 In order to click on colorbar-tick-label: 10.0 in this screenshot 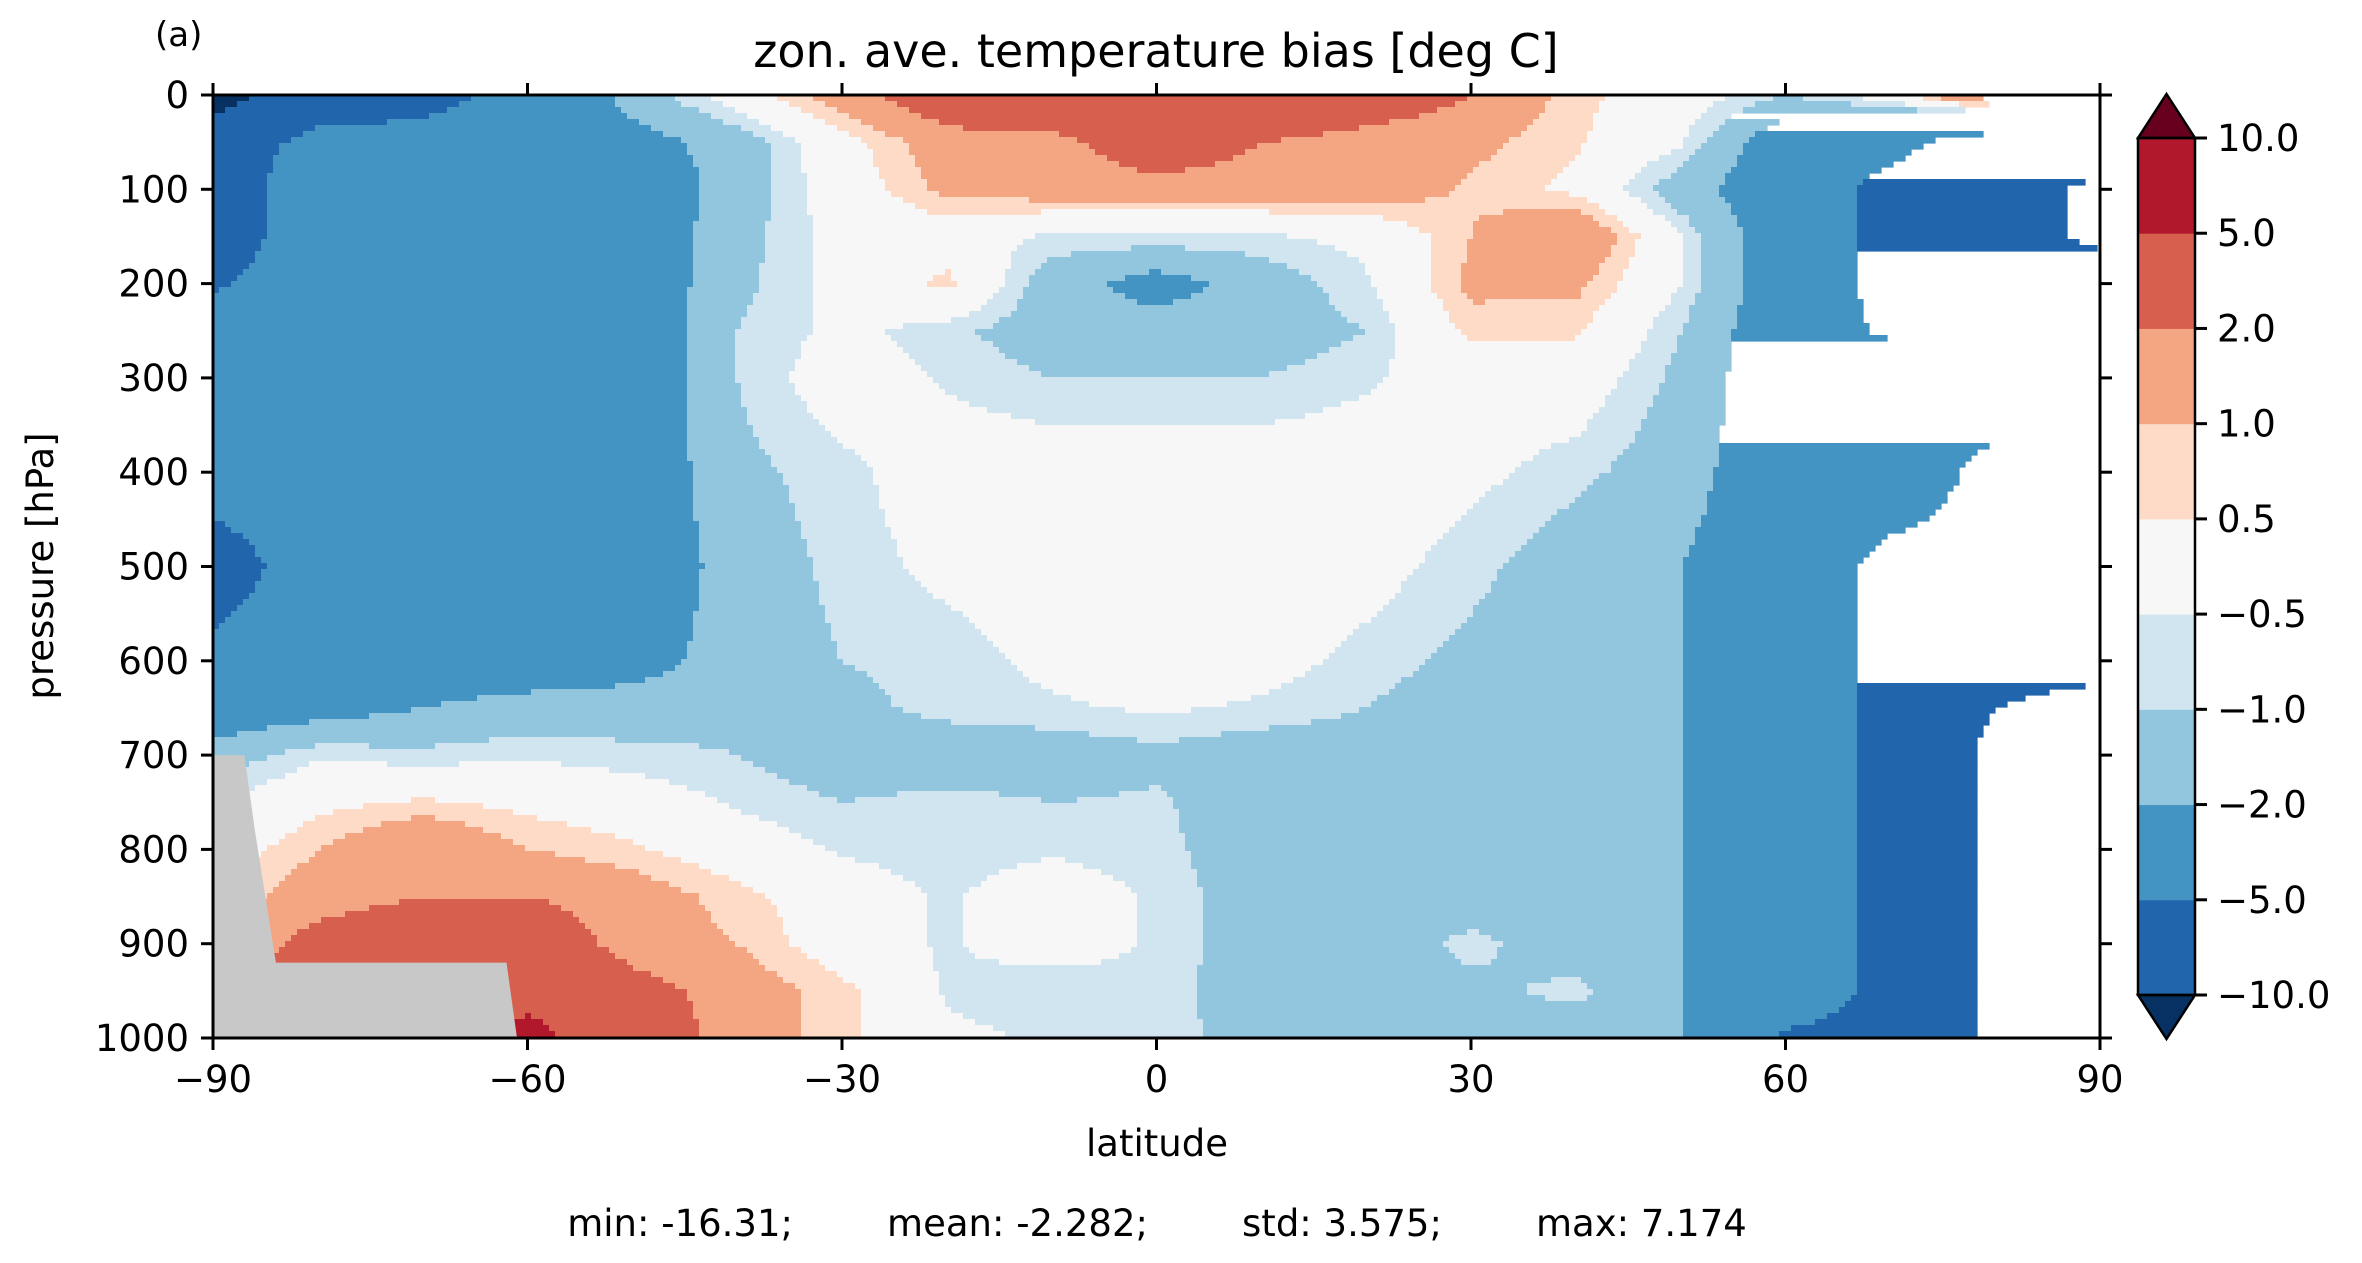, I will do `click(2258, 138)`.